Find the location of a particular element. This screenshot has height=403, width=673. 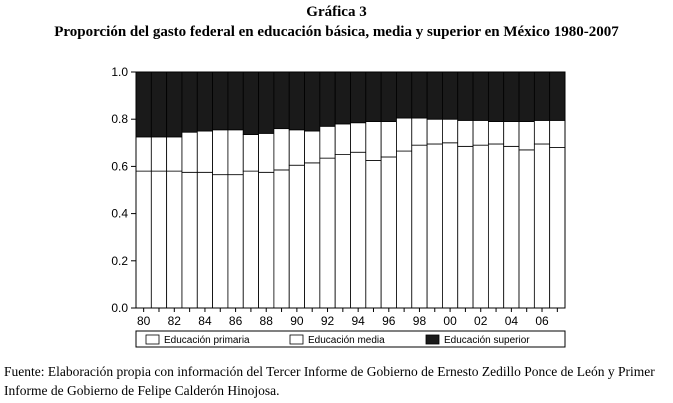

x-tick-label-92: 92 is located at coordinates (328, 321).